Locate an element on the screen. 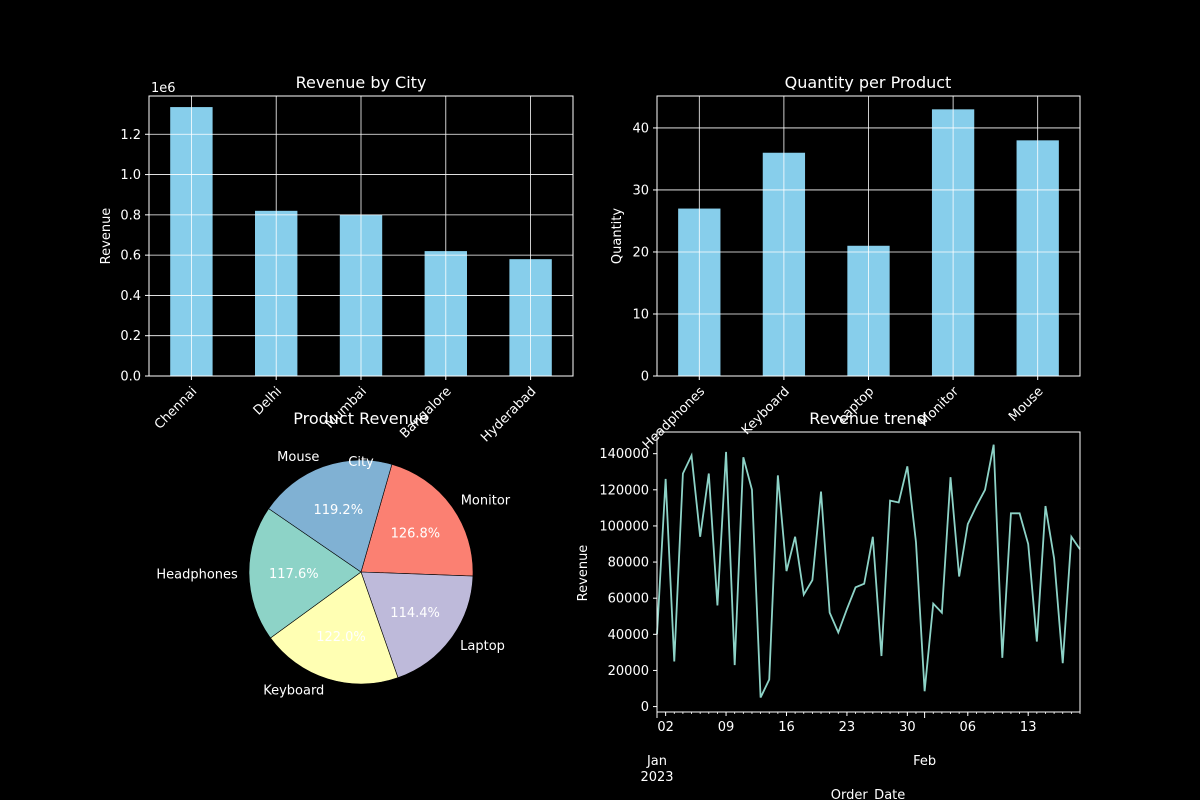 This screenshot has width=1200, height=800. pie-category-label: Headphones is located at coordinates (197, 575).